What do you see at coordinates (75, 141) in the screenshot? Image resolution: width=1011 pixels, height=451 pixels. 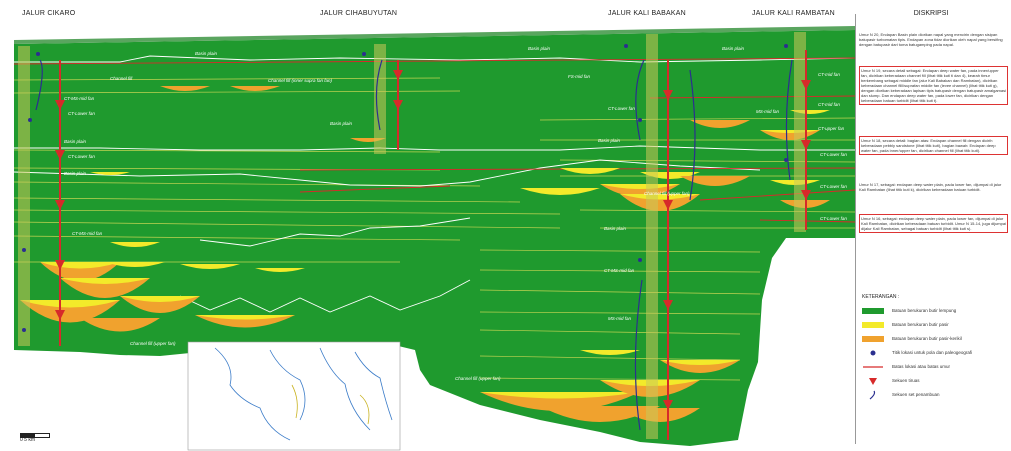 I see `lbl-basin-plain-4: Basin plain` at bounding box center [75, 141].